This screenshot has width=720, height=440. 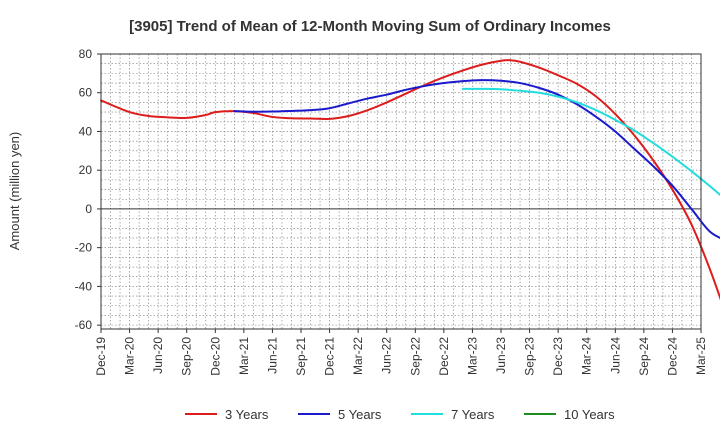 What do you see at coordinates (86, 131) in the screenshot?
I see `y-tick-label: 40` at bounding box center [86, 131].